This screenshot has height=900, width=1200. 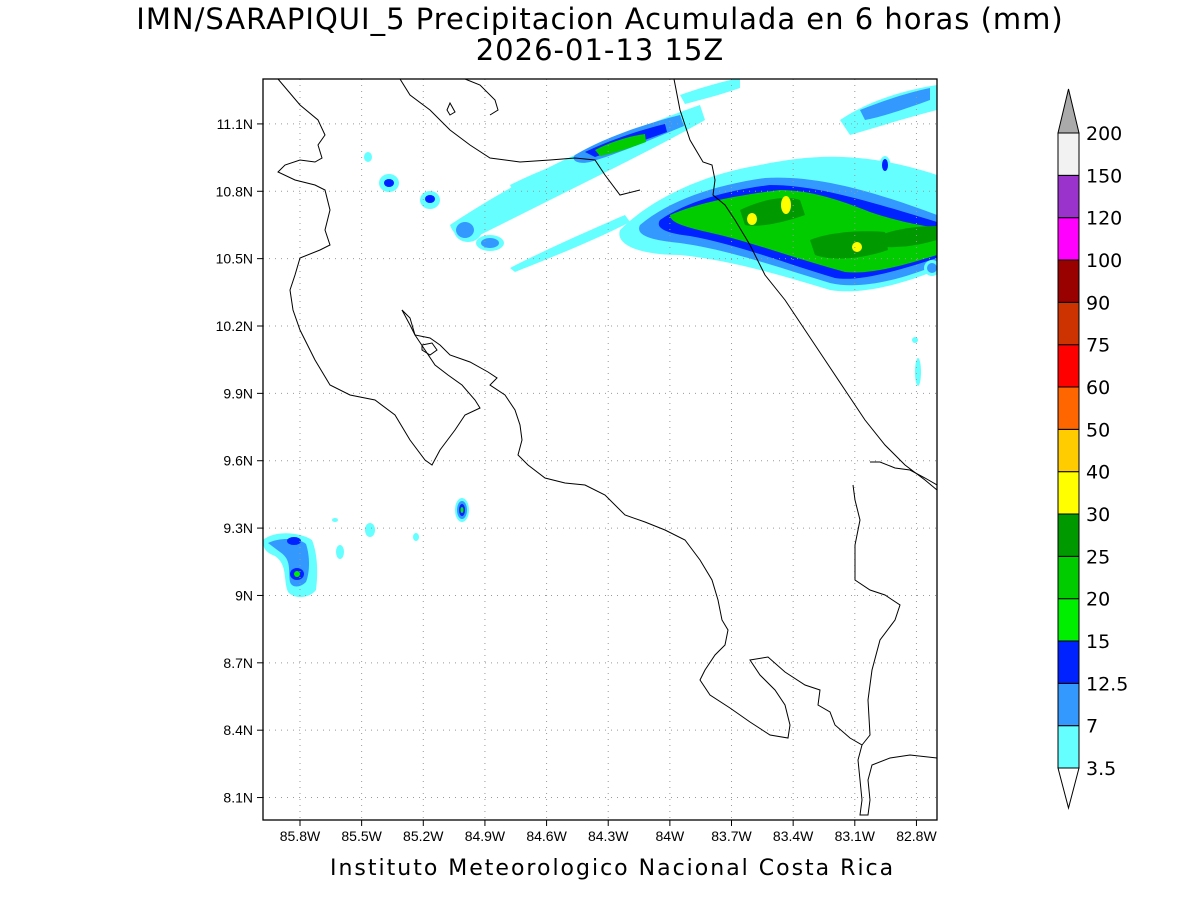 I want to click on lon-tick-label: 84.9W, so click(x=485, y=836).